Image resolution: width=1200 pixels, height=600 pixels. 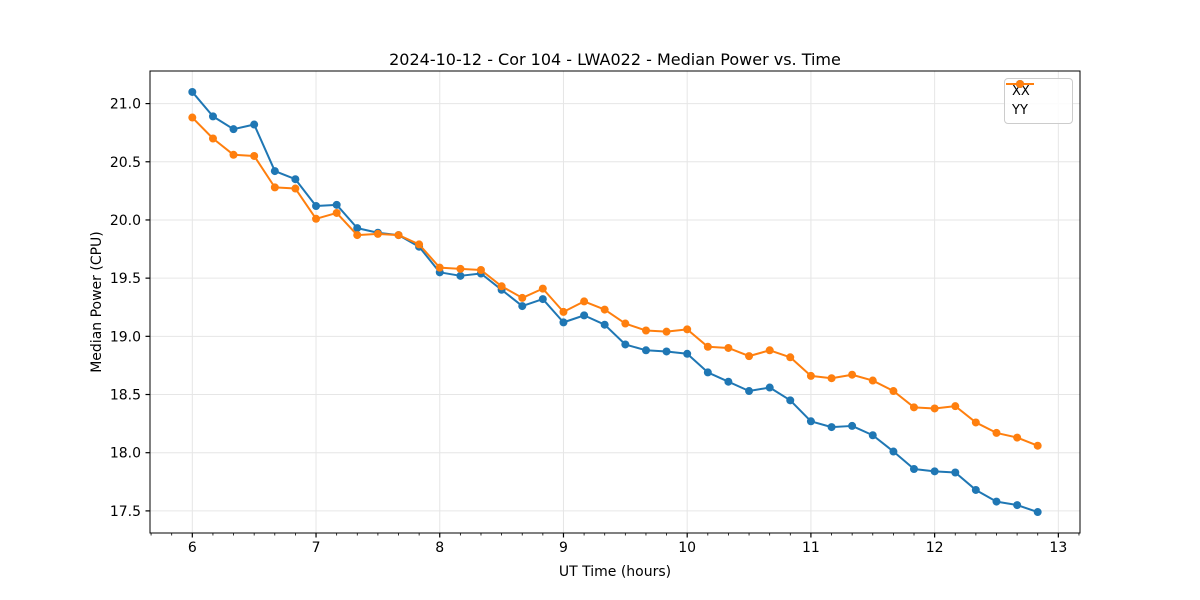 I want to click on x-tick-label: 8, so click(x=439, y=548).